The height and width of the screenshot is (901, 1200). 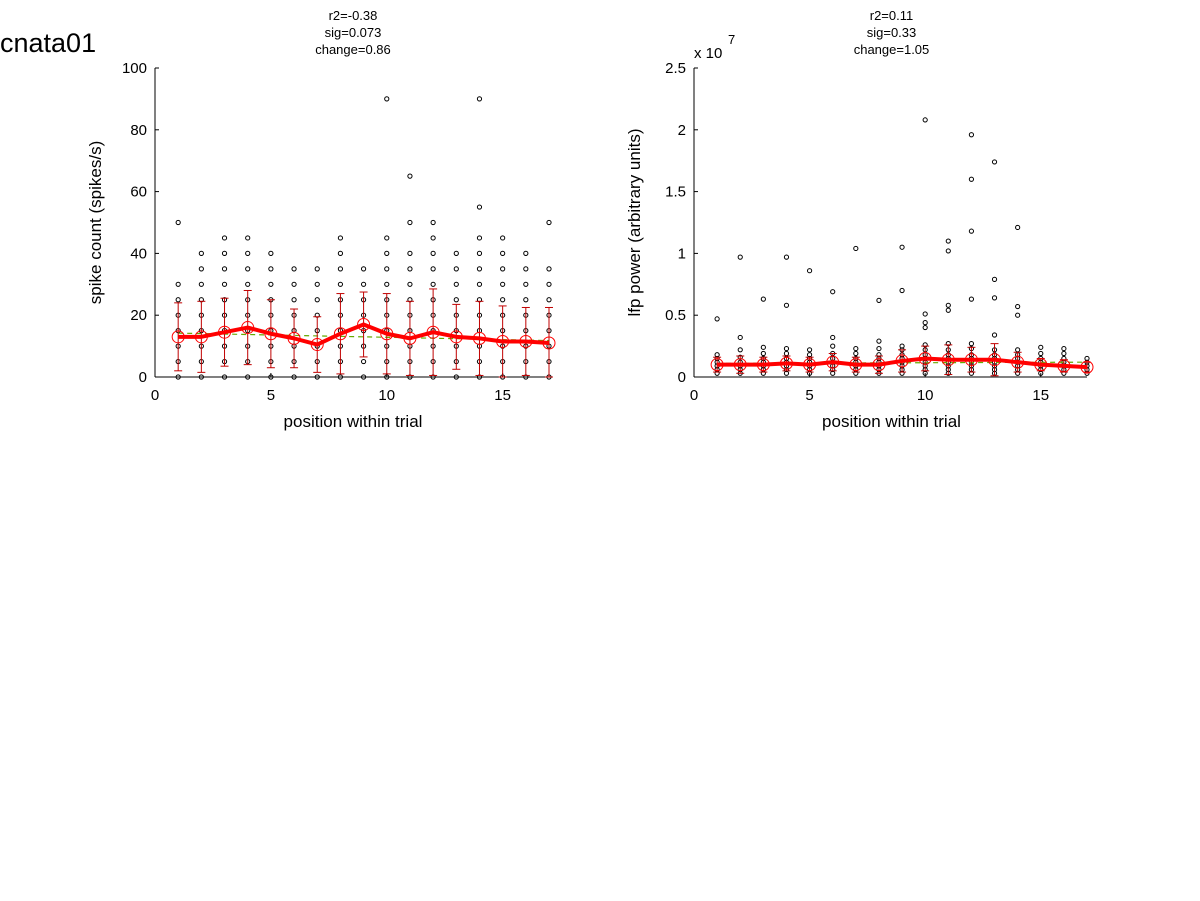 I want to click on y-tick-label: 0.5, so click(x=675, y=315).